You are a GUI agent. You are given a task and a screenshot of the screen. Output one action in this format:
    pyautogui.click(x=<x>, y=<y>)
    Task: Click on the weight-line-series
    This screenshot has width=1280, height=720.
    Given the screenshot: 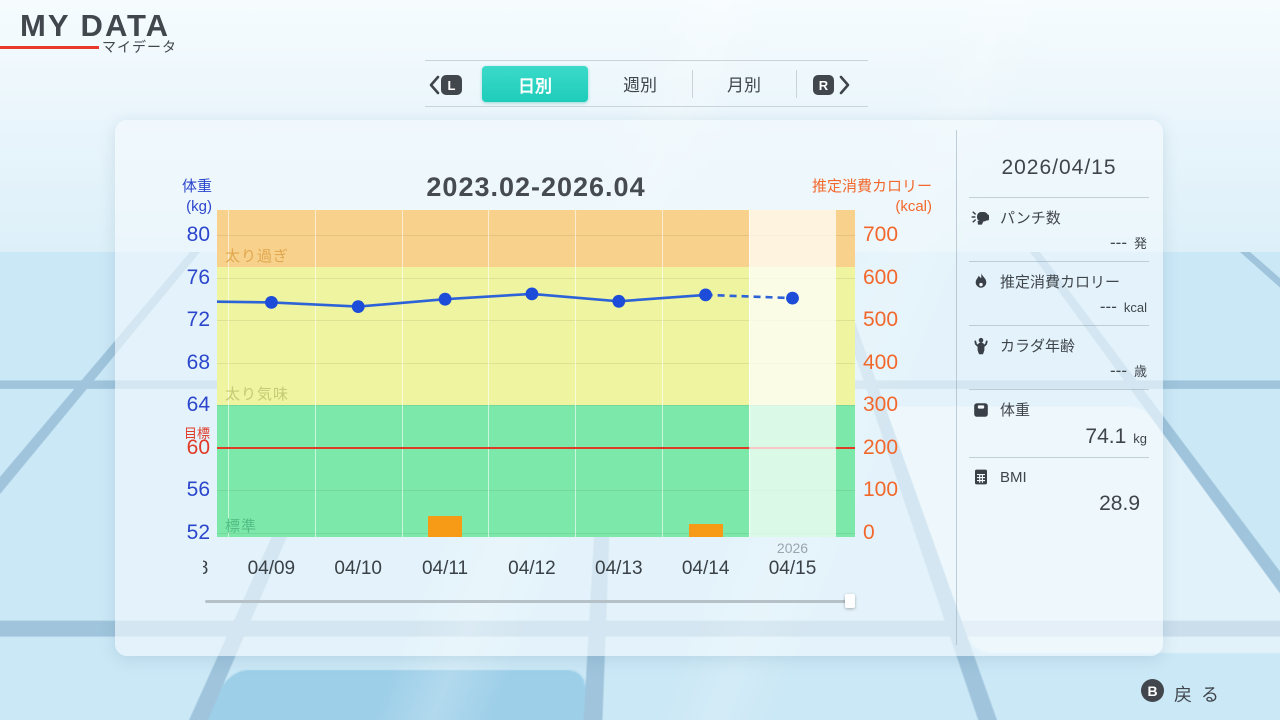 What is the action you would take?
    pyautogui.click(x=508, y=300)
    